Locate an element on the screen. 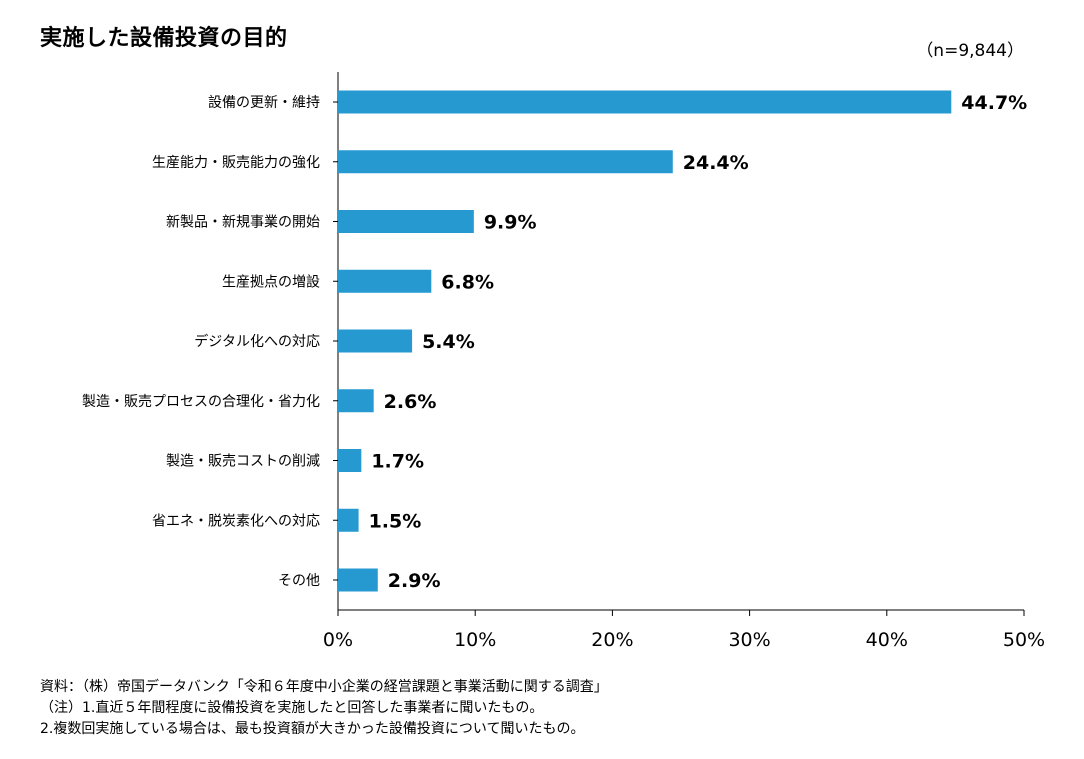 This screenshot has height=759, width=1084. category-label: 製造・販売コストの削減 is located at coordinates (243, 461).